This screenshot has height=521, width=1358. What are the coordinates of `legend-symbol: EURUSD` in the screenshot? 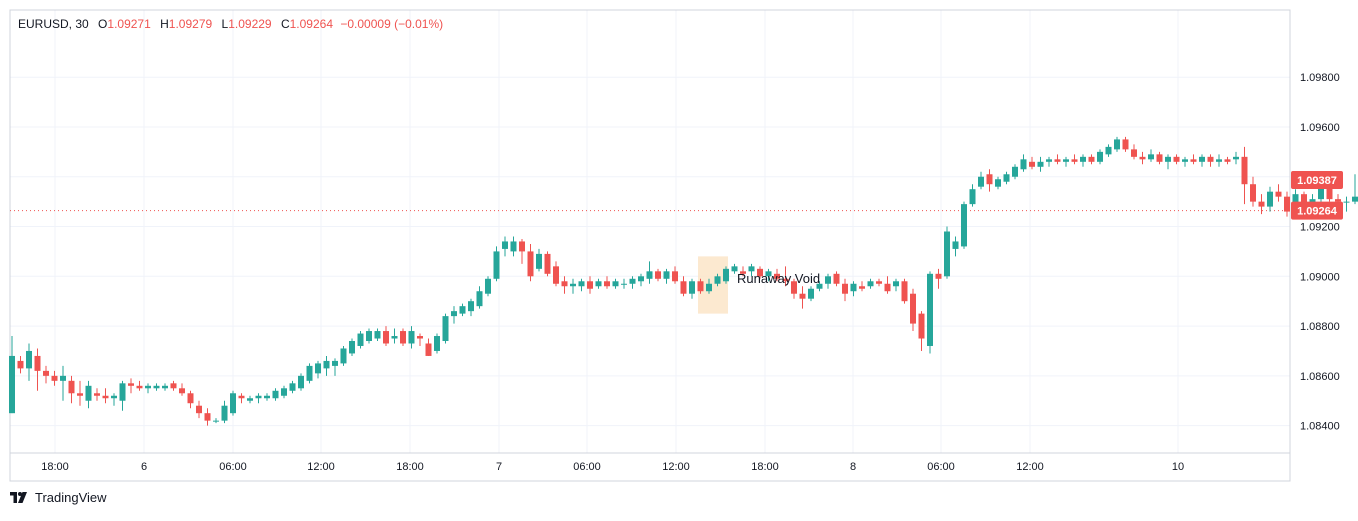 It's located at (43, 24).